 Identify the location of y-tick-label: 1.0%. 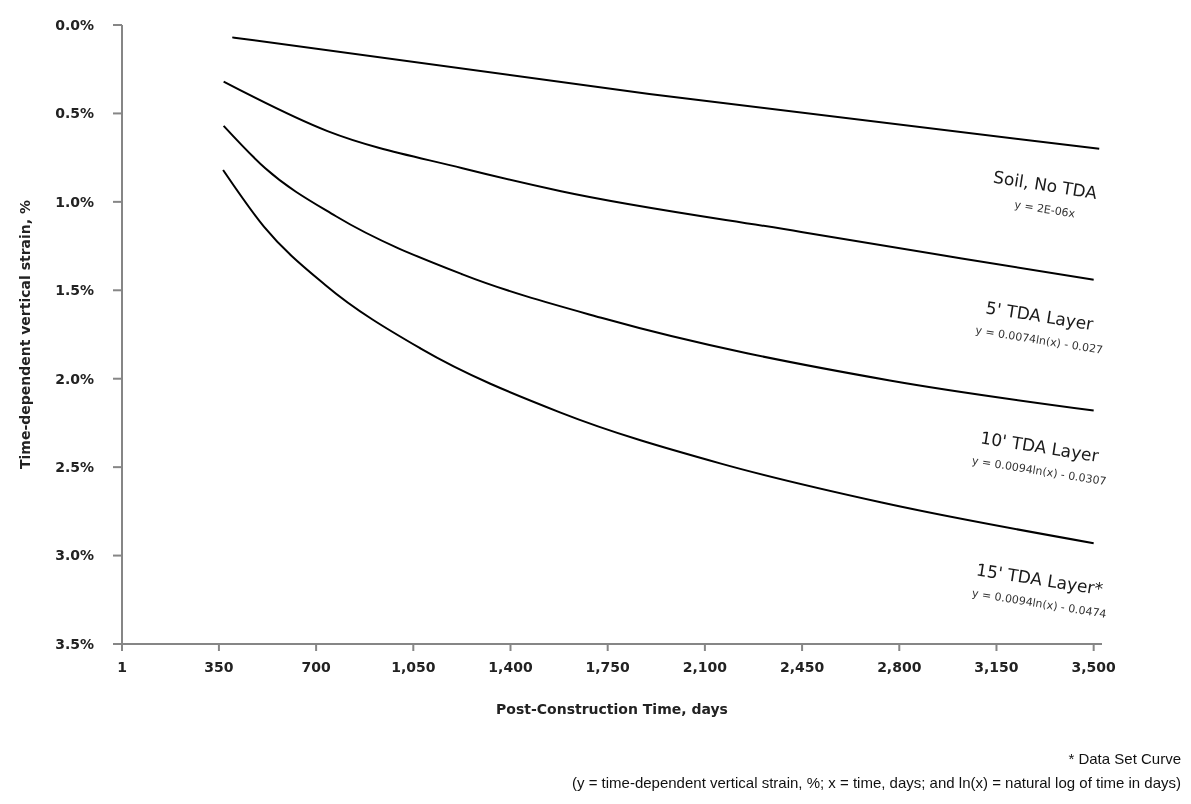
(74, 201).